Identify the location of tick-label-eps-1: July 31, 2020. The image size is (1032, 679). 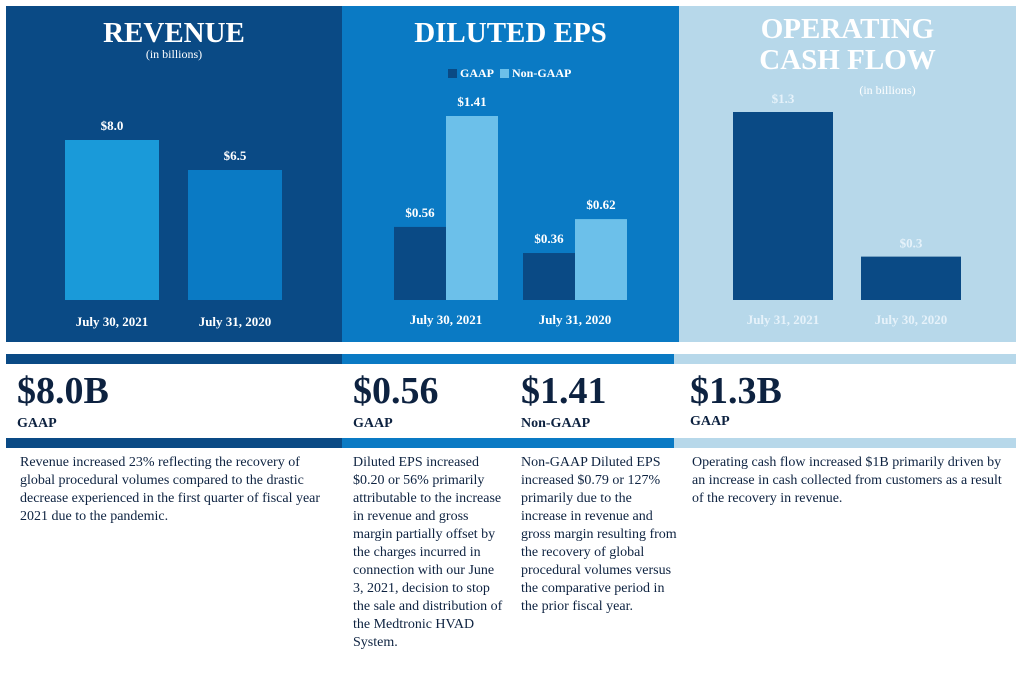
(575, 319).